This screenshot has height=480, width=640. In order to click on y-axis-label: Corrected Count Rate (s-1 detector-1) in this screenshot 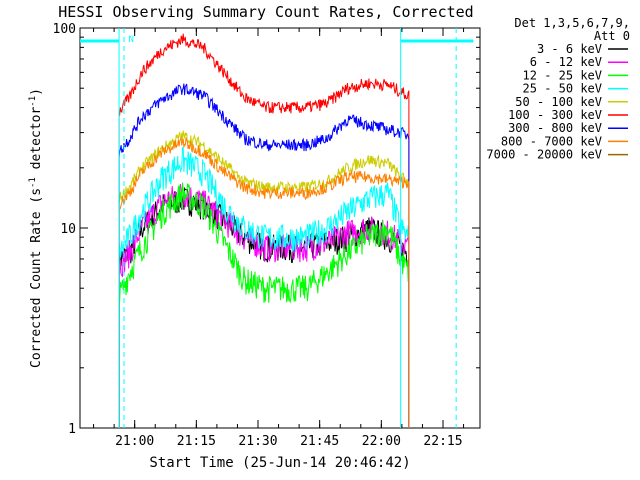, I will do `click(36, 228)`.